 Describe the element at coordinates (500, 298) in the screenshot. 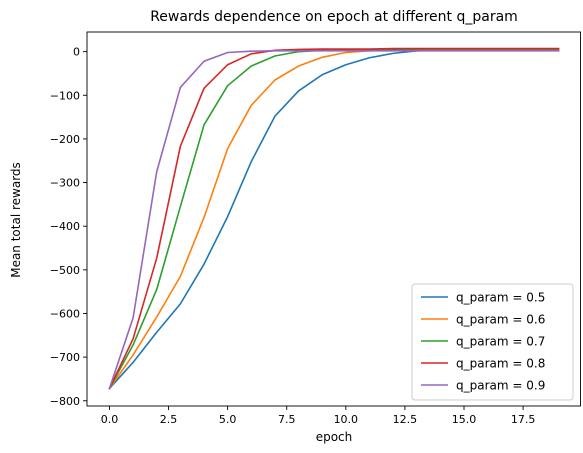

I see `legend-label: q_param = 0.5` at that location.